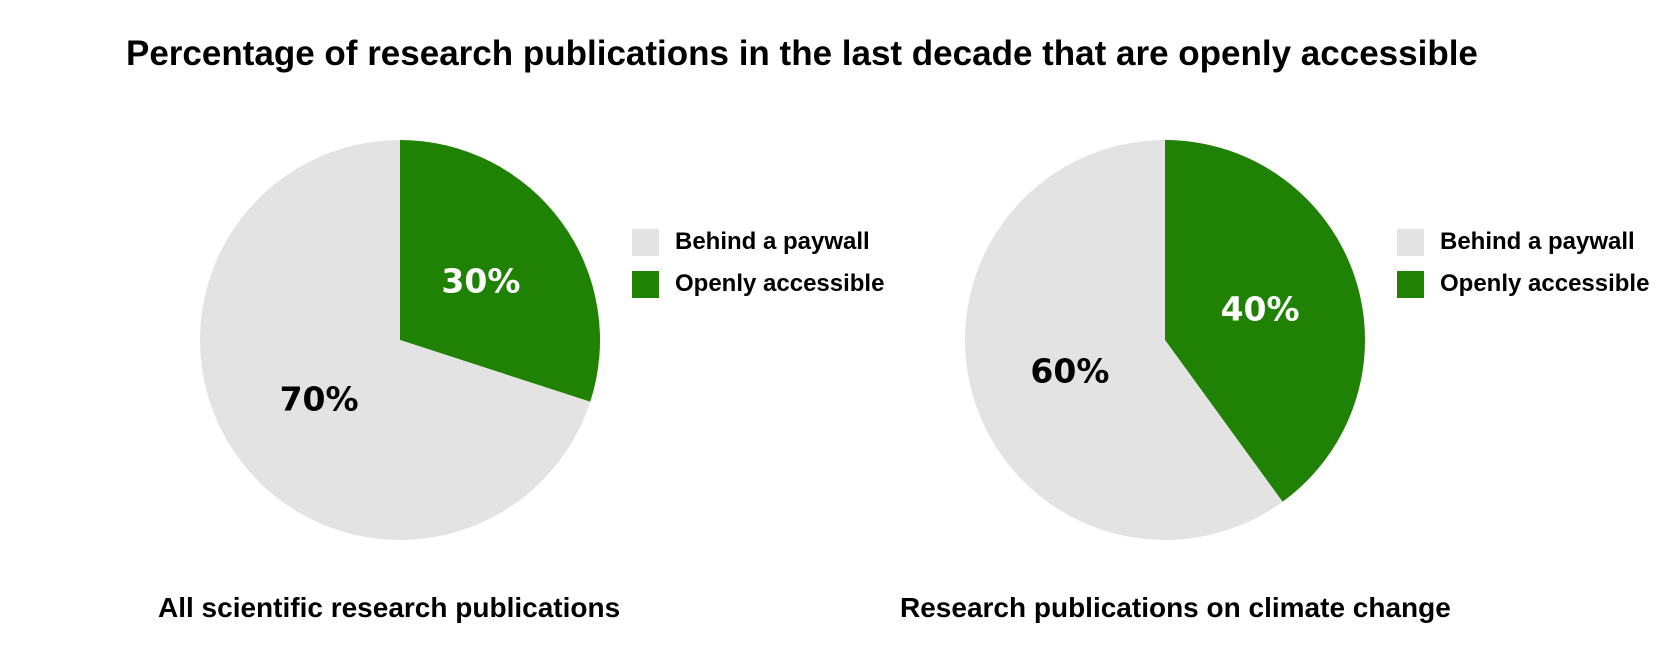 The image size is (1680, 652). What do you see at coordinates (1069, 370) in the screenshot?
I see `pie-data-label-paywall: 60%` at bounding box center [1069, 370].